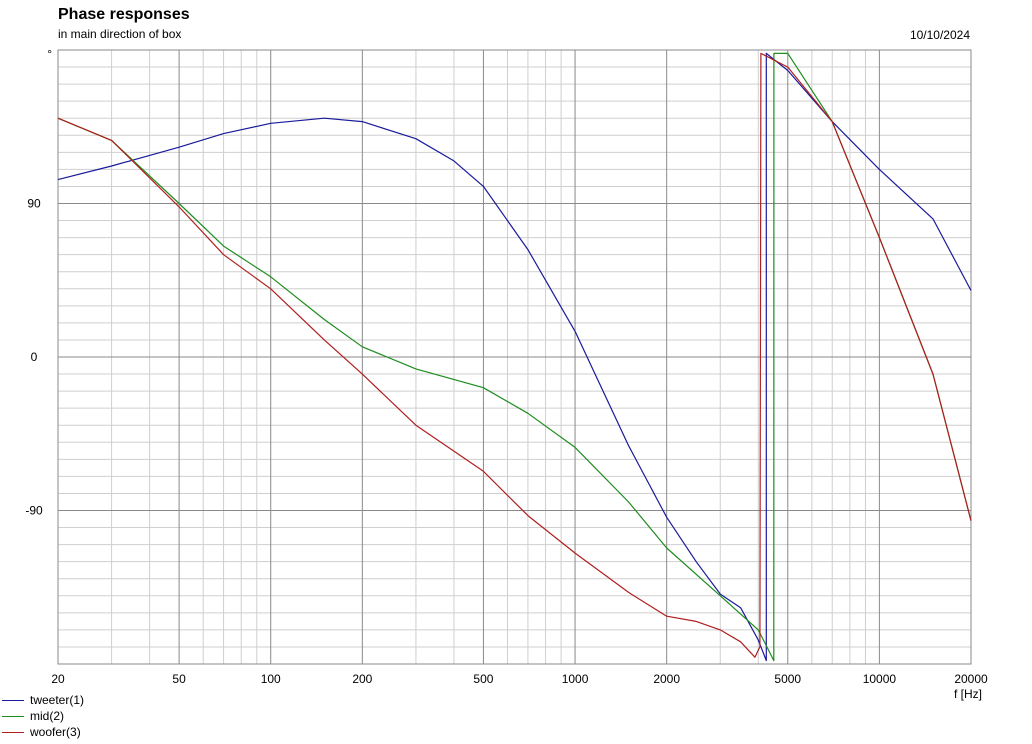 Image resolution: width=1032 pixels, height=744 pixels. What do you see at coordinates (34, 357) in the screenshot?
I see `y-tick-label: 0` at bounding box center [34, 357].